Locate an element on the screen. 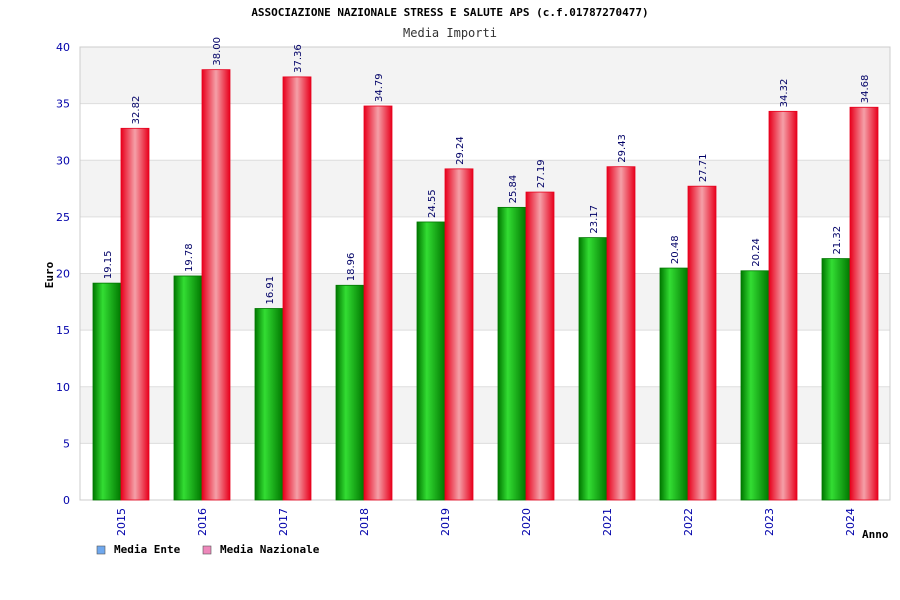  y-axis-ticks: 0 5 10 15 20 25 30 35 40 is located at coordinates (63, 274).